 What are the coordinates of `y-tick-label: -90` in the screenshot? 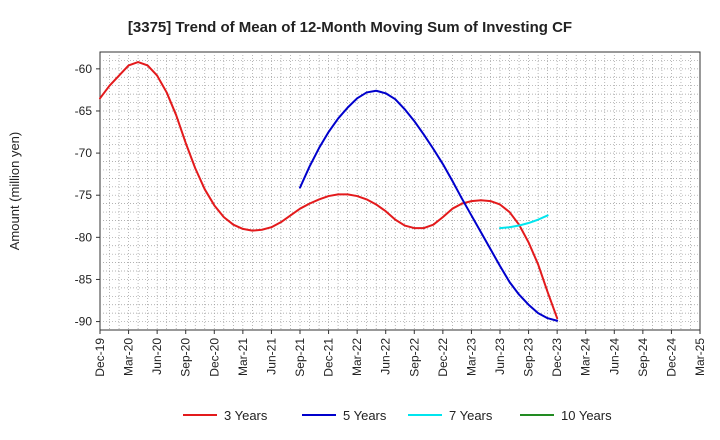 It's located at (84, 322).